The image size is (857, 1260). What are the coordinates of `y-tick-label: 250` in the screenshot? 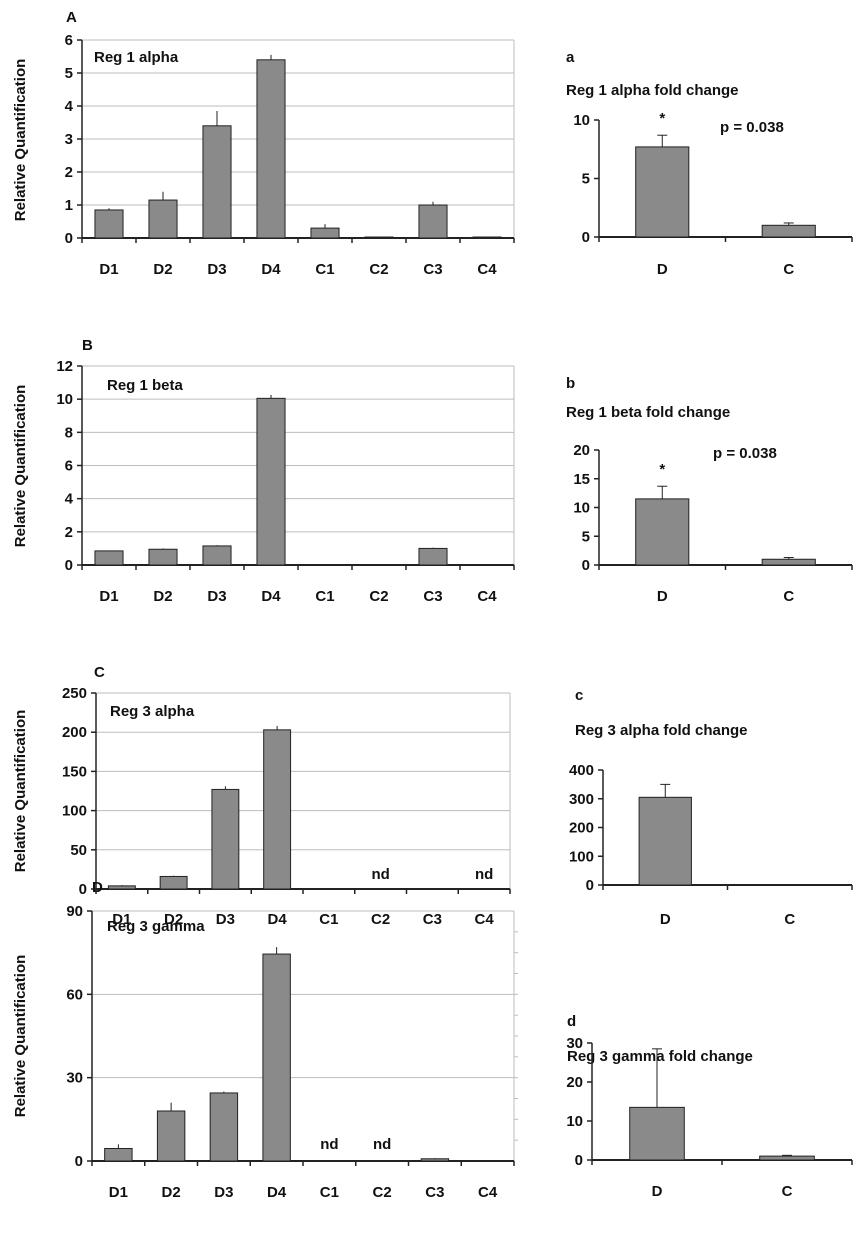 It's located at (74, 693).